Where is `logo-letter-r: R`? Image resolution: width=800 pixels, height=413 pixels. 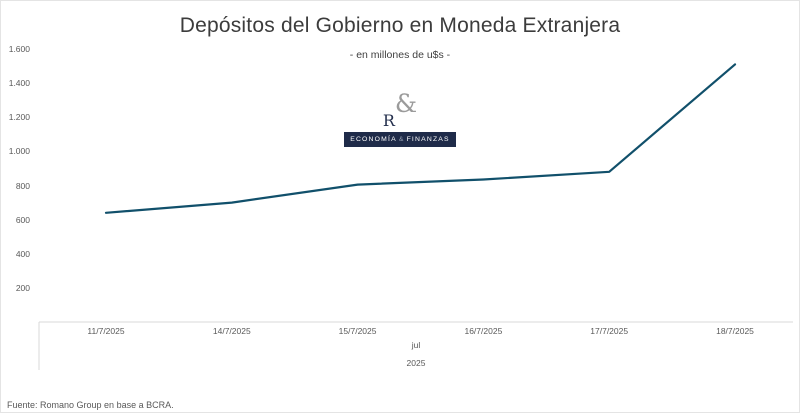
logo-letter-r: R is located at coordinates (388, 120).